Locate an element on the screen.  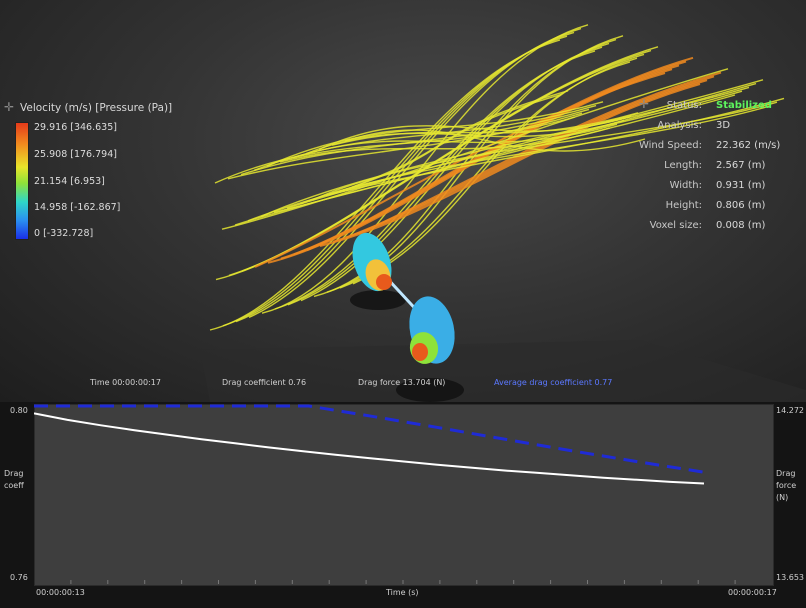
left-axis-tick-bottom: 0.76 is located at coordinates (19, 577).